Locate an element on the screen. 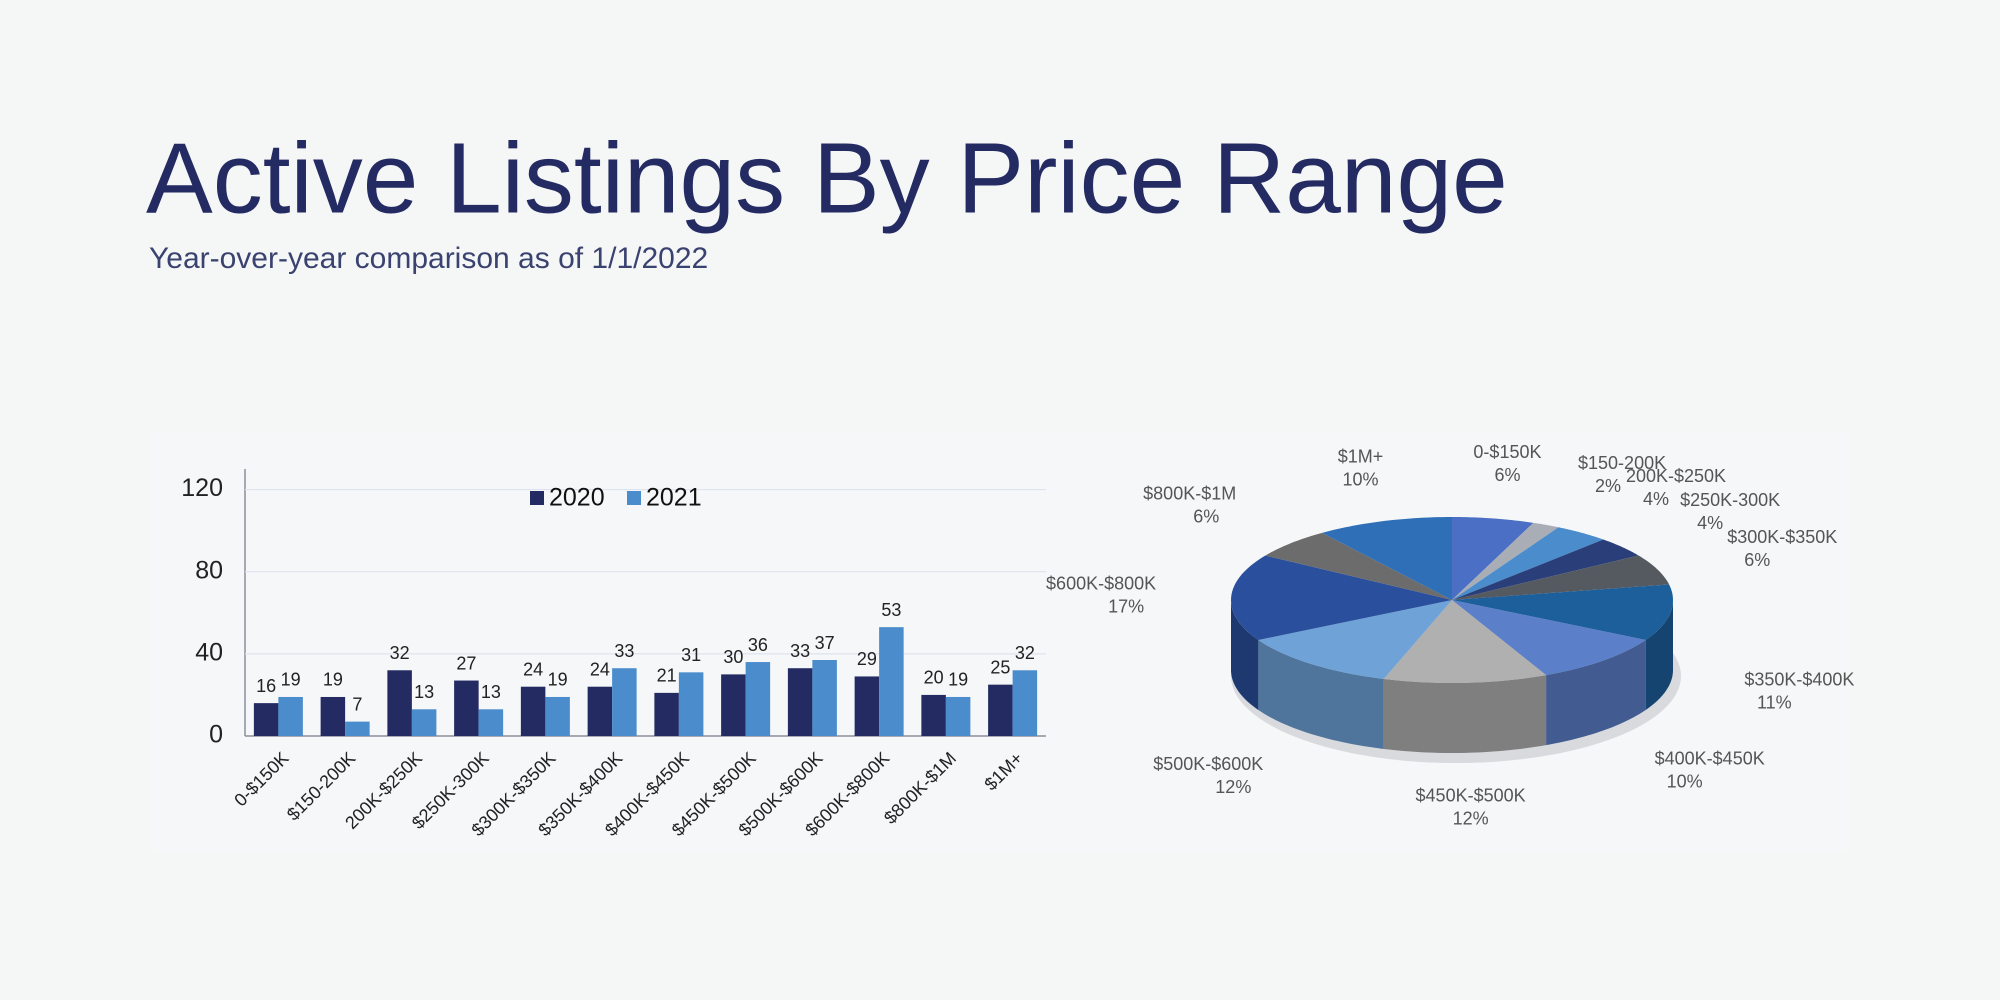 The width and height of the screenshot is (2000, 1000). data-label: 27 is located at coordinates (466, 663).